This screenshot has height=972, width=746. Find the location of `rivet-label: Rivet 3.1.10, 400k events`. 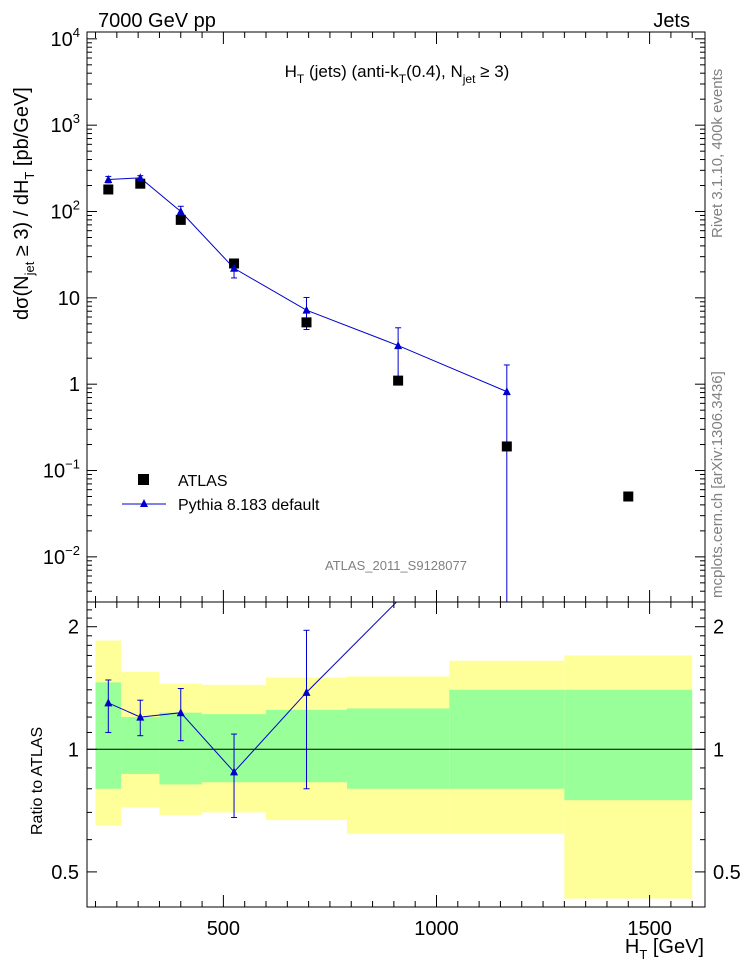

rivet-label: Rivet 3.1.10, 400k events is located at coordinates (717, 153).